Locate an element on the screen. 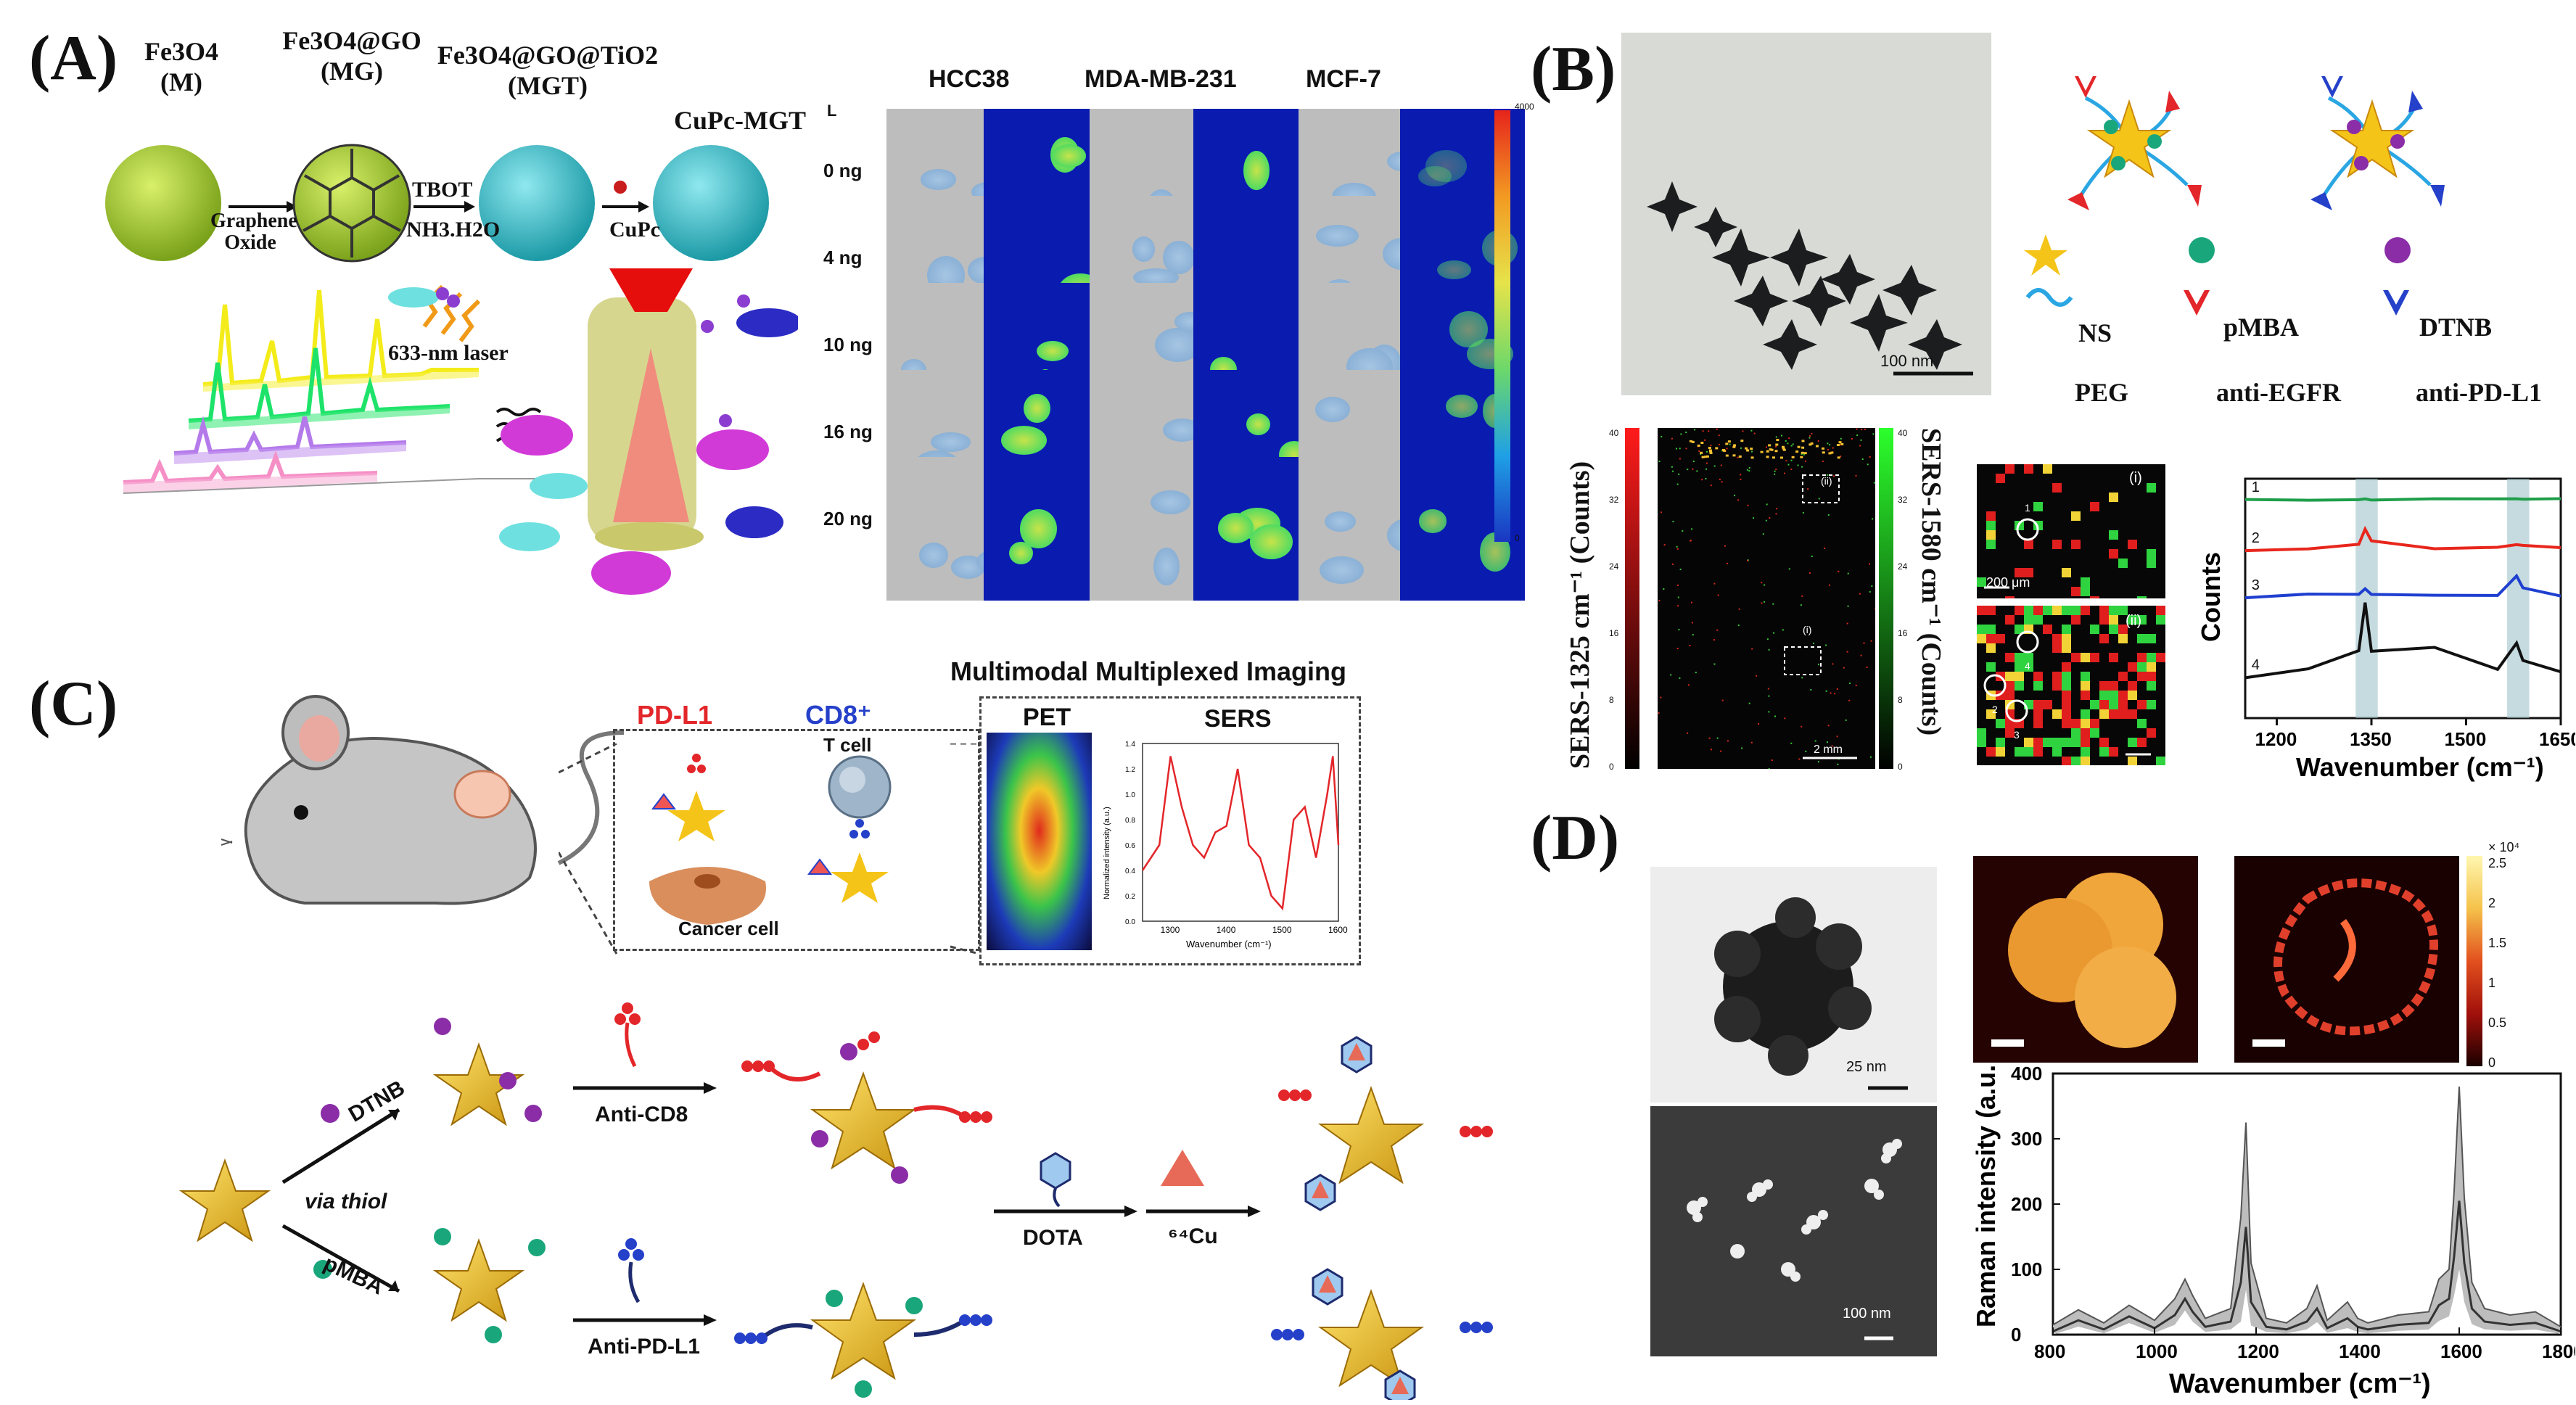 The width and height of the screenshot is (2576, 1405). roi-i-box is located at coordinates (1803, 660).